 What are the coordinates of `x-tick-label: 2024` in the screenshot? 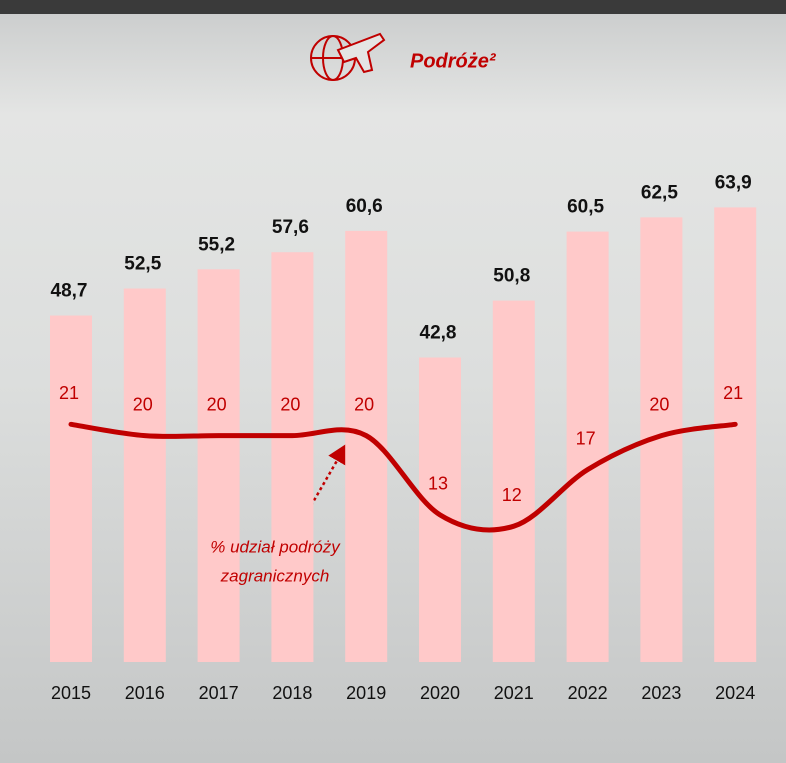 It's located at (735, 693).